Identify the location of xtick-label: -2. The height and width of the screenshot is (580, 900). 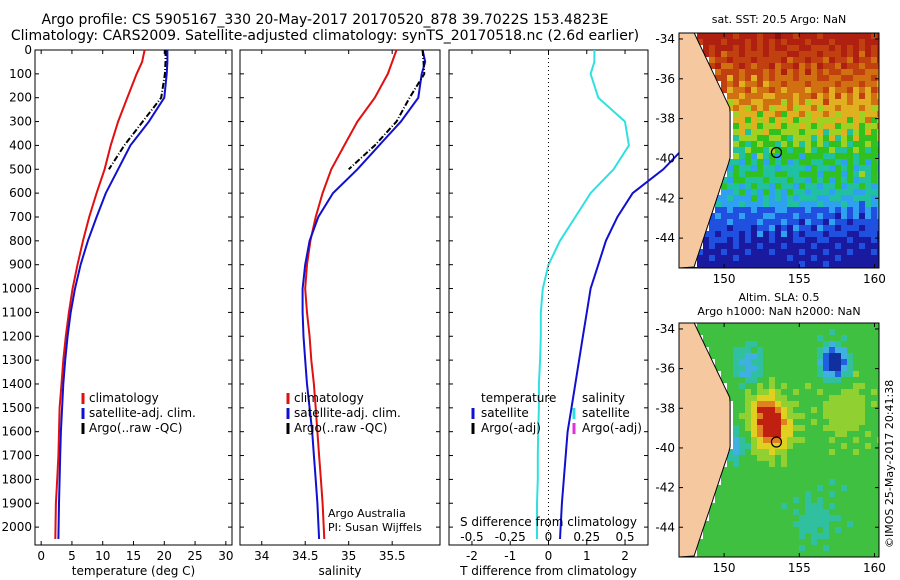
(472, 556).